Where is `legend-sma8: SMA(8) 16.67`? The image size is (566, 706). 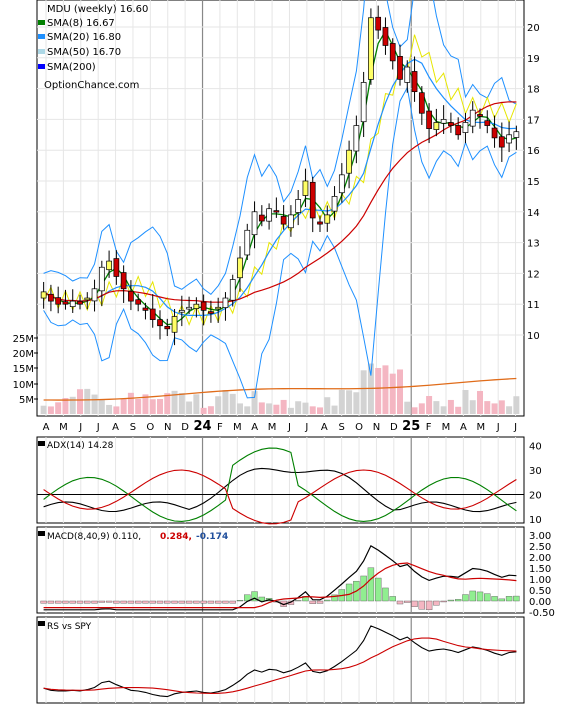 legend-sma8: SMA(8) 16.67 is located at coordinates (81, 23).